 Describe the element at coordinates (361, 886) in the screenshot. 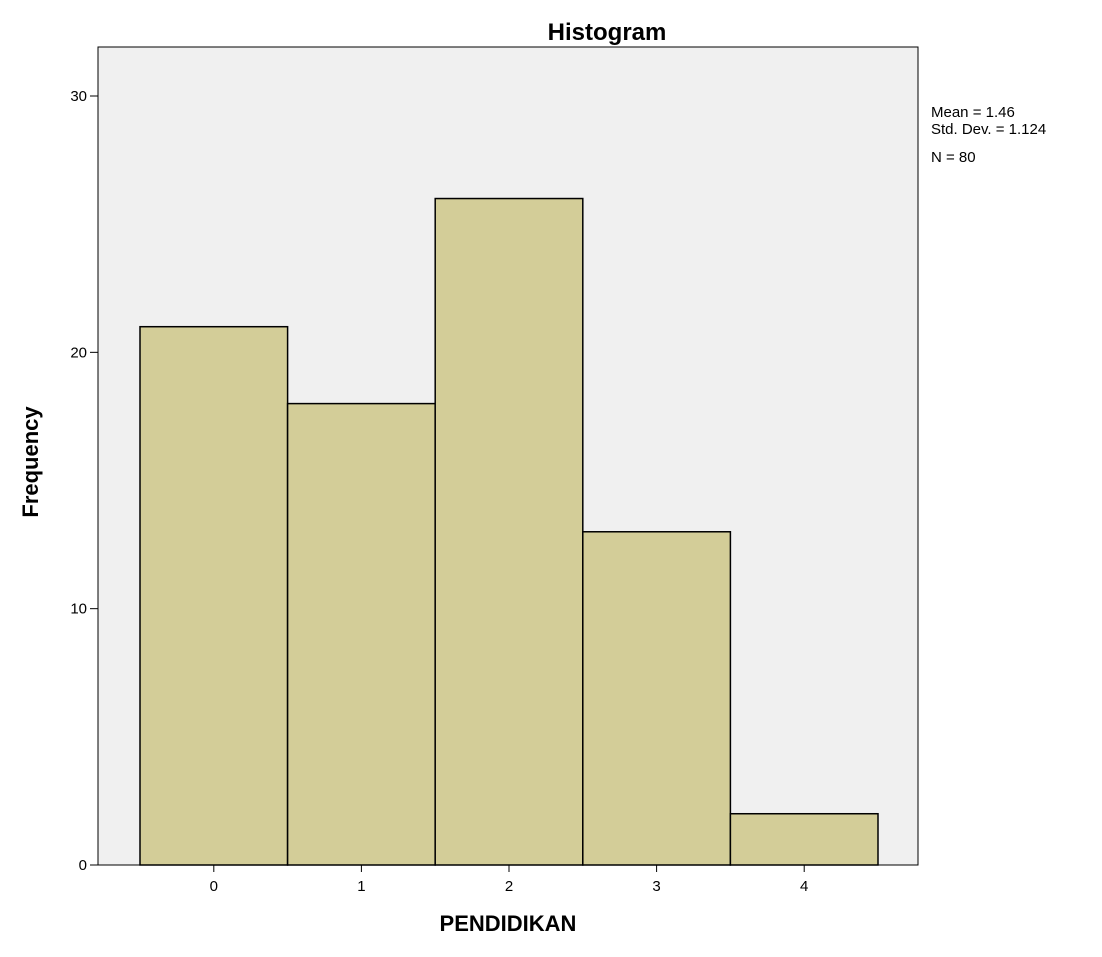

I see `x-tick-label: 1` at that location.